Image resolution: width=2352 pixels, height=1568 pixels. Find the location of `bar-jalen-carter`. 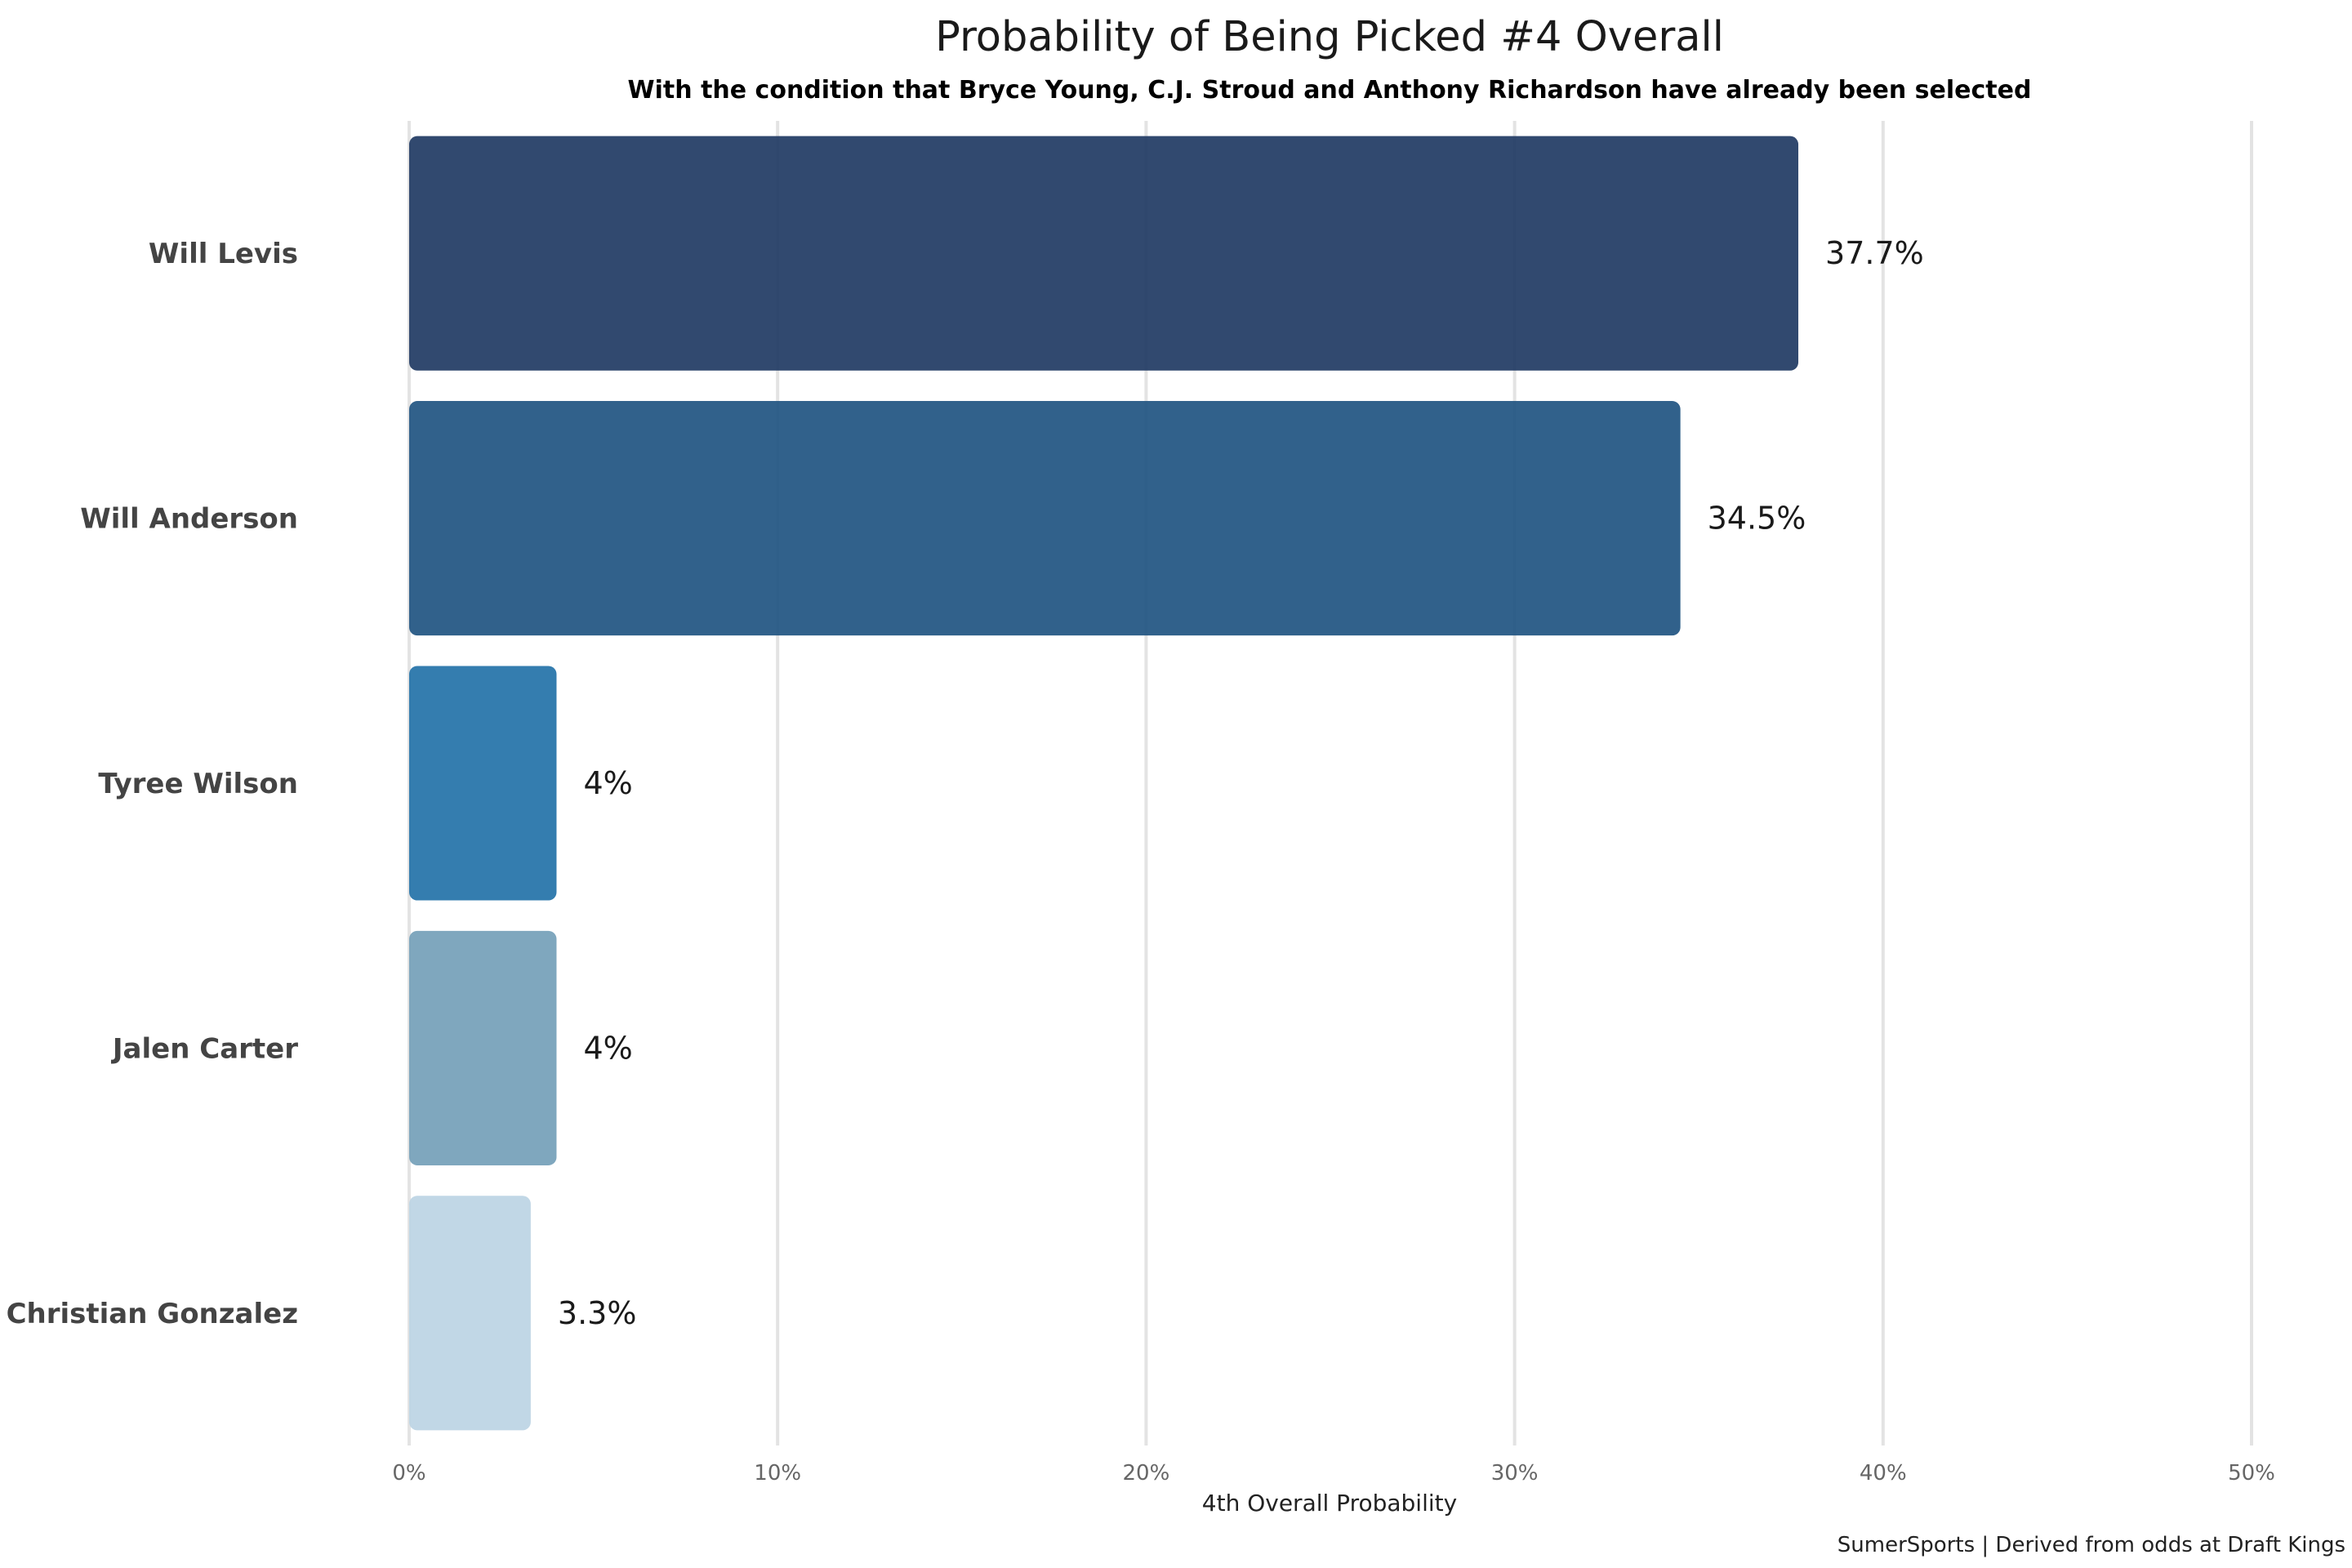

bar-jalen-carter is located at coordinates (483, 1047).